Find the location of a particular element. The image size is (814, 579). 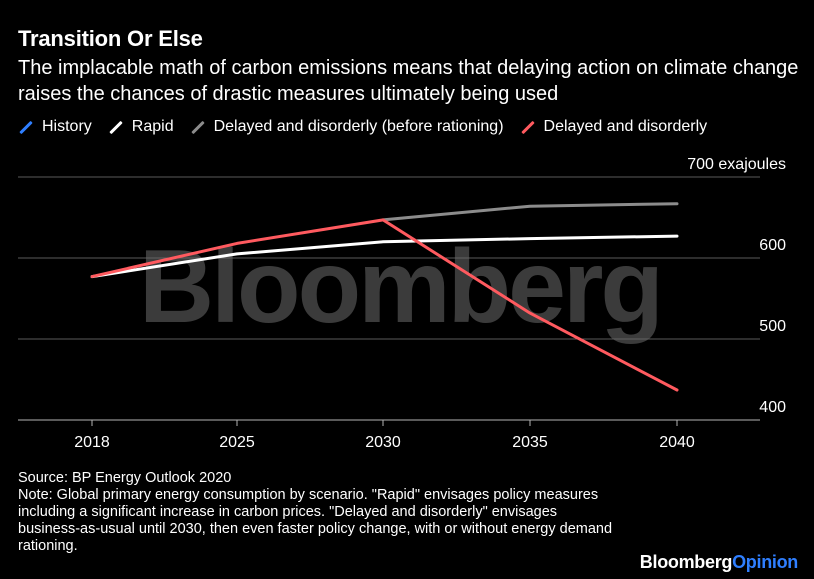

legend-item-rapid: Rapid is located at coordinates (141, 127).